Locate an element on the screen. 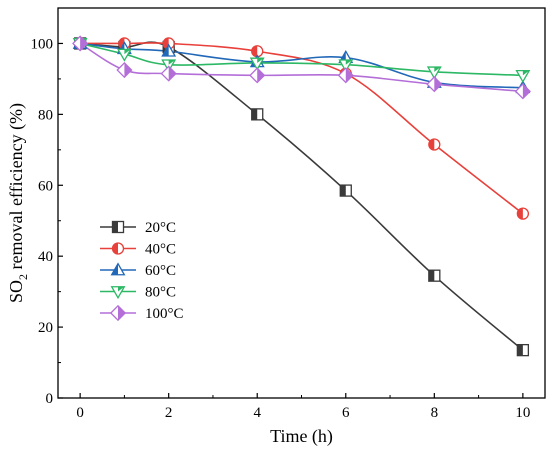 This screenshot has height=453, width=550. legend-label: 20°C is located at coordinates (160, 228).